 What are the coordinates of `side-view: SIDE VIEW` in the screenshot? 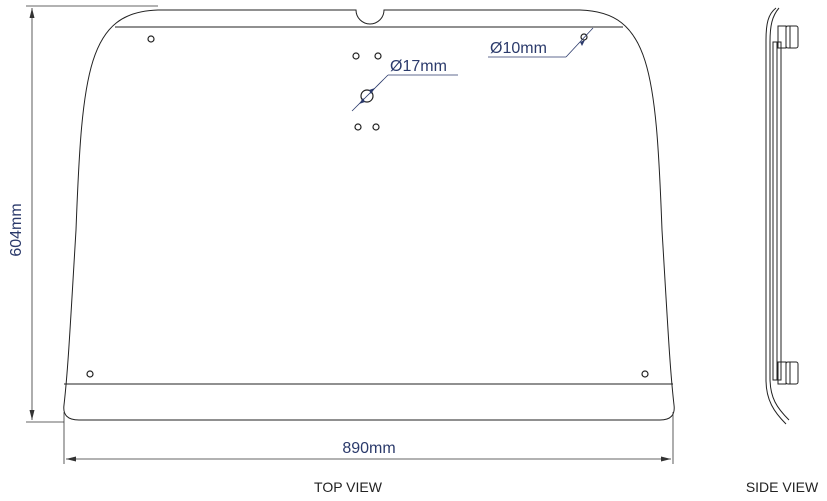 It's located at (782, 251).